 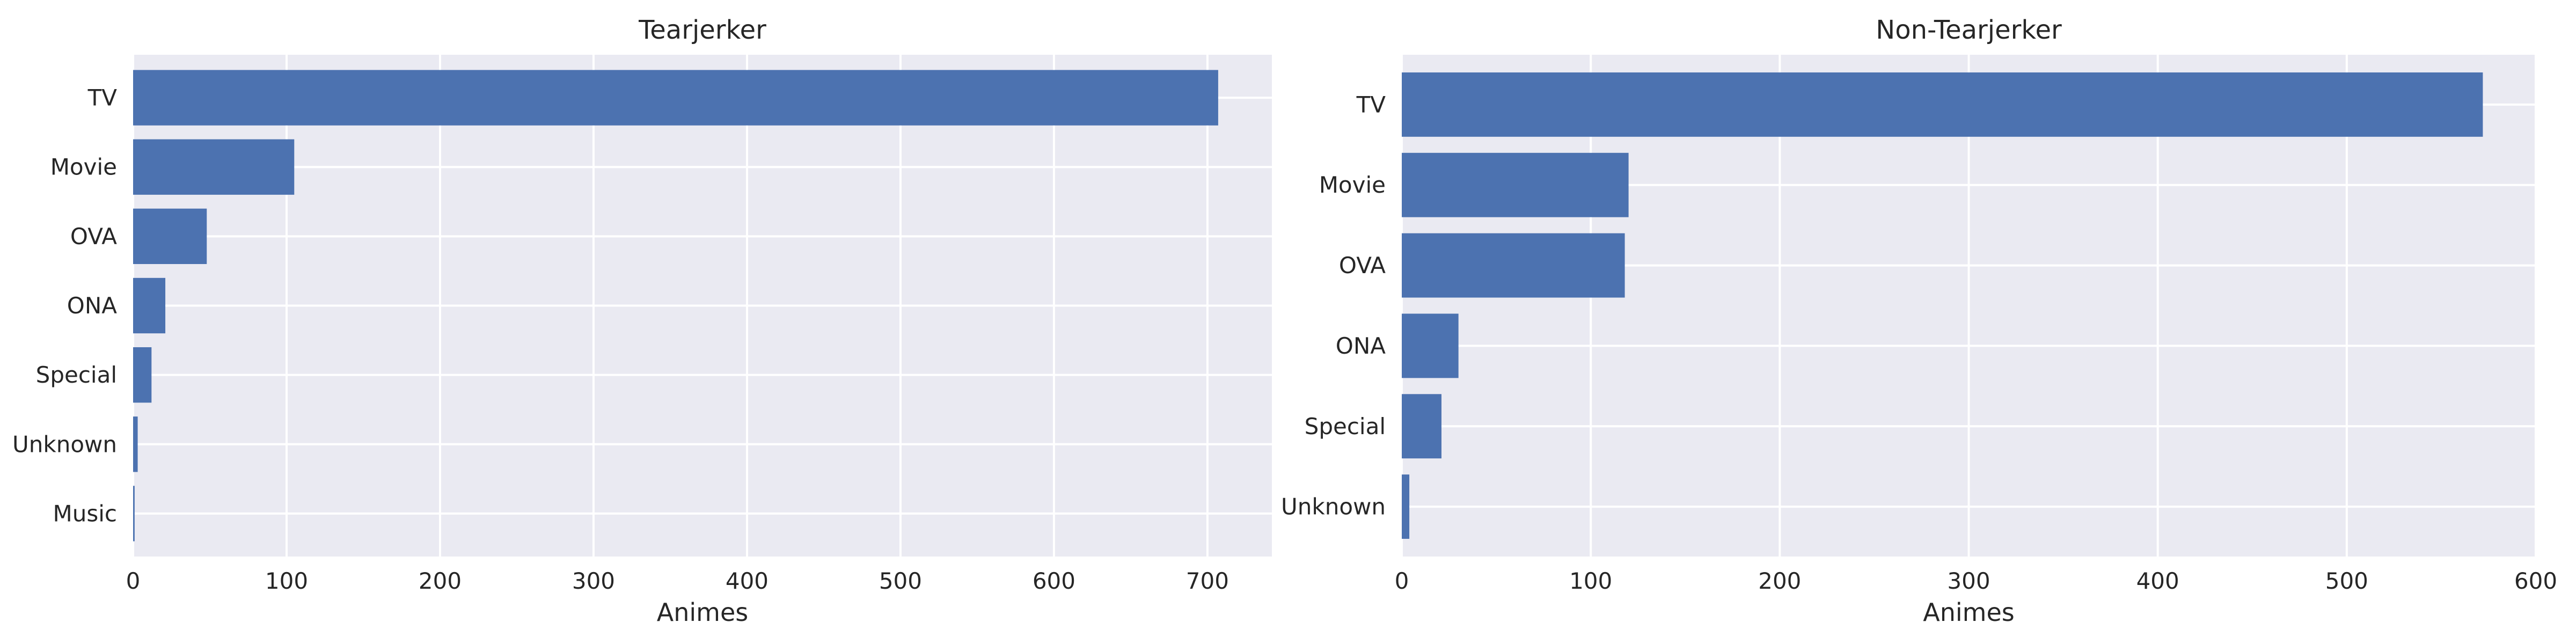 I want to click on y-tick-label: Music, so click(x=85, y=513).